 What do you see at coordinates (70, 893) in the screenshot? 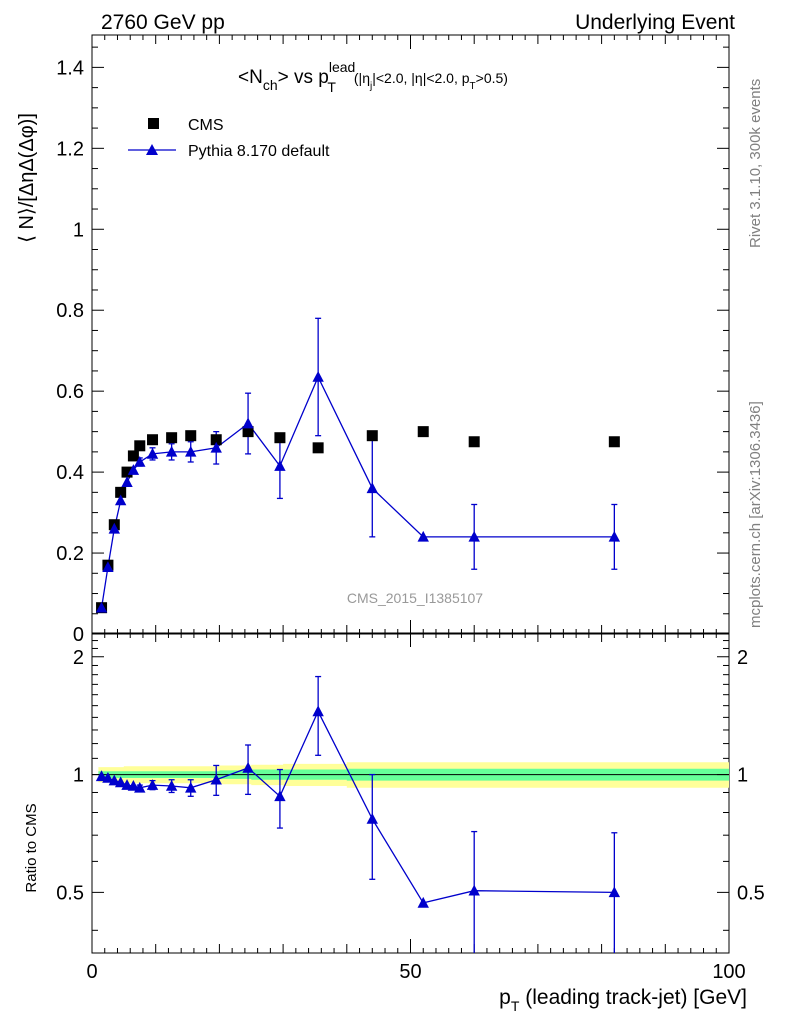
I see `ratio-tick-label: 0.5` at bounding box center [70, 893].